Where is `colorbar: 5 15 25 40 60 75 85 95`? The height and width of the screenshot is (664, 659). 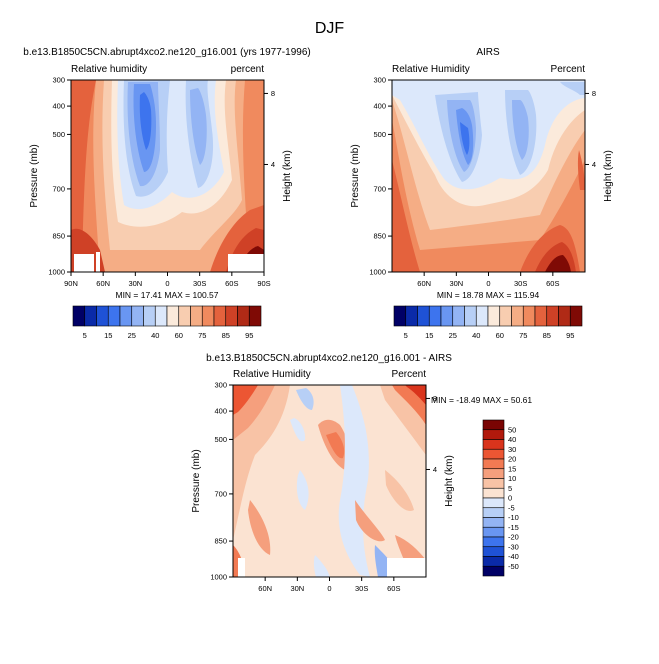 colorbar: 5 15 25 40 60 75 85 95 is located at coordinates (167, 322).